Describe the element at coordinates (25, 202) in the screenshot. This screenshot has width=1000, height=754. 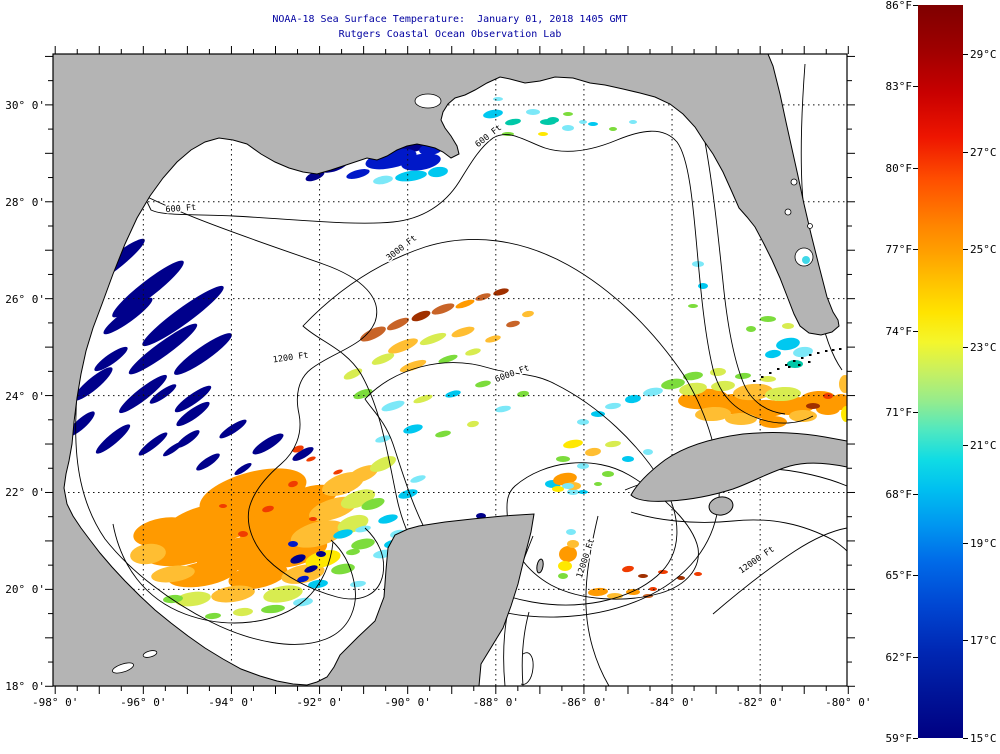
I see `lat-tick-label: 28° 0'` at that location.